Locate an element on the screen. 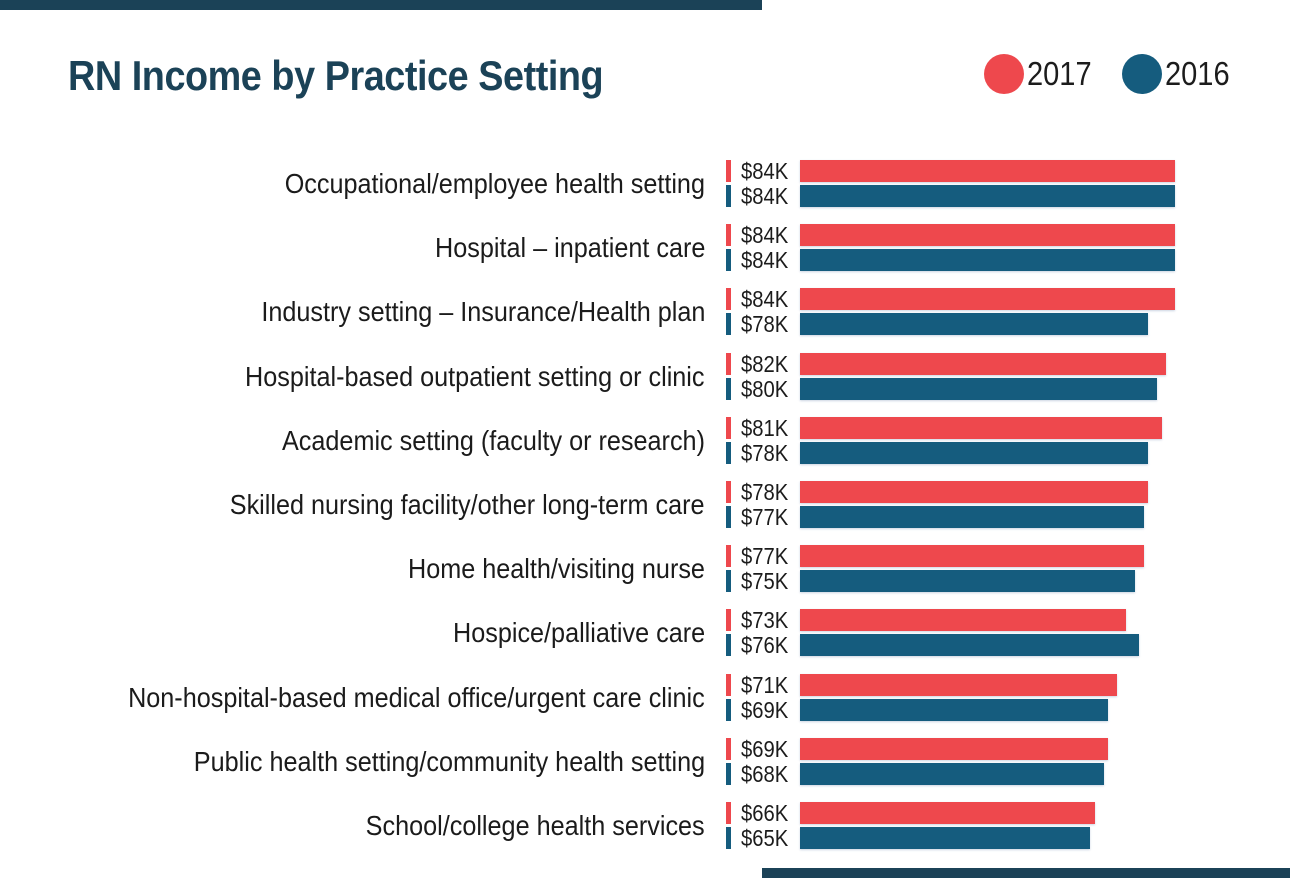  series-subrow-2016: $65K is located at coordinates (645, 838).